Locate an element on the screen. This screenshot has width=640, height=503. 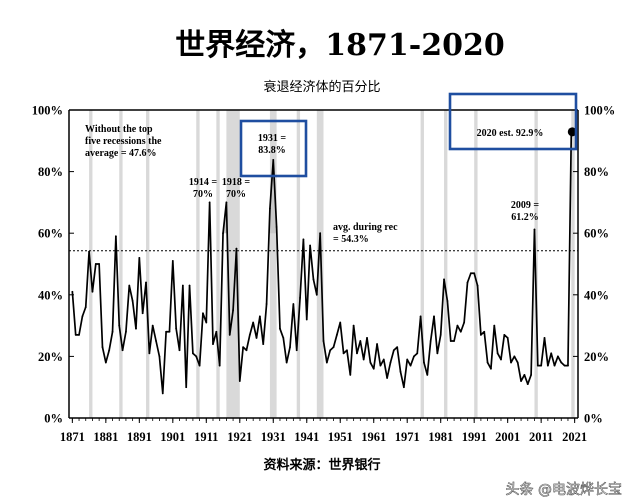
x-tick-label: 1901 is located at coordinates (172, 437).